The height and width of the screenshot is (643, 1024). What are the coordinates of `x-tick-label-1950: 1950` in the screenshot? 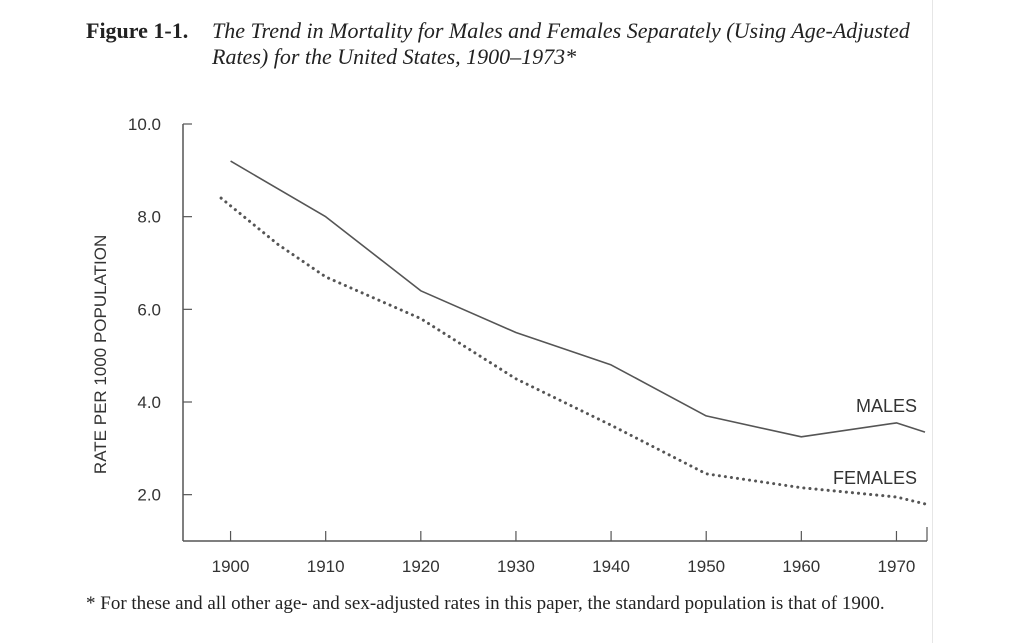 It's located at (706, 566).